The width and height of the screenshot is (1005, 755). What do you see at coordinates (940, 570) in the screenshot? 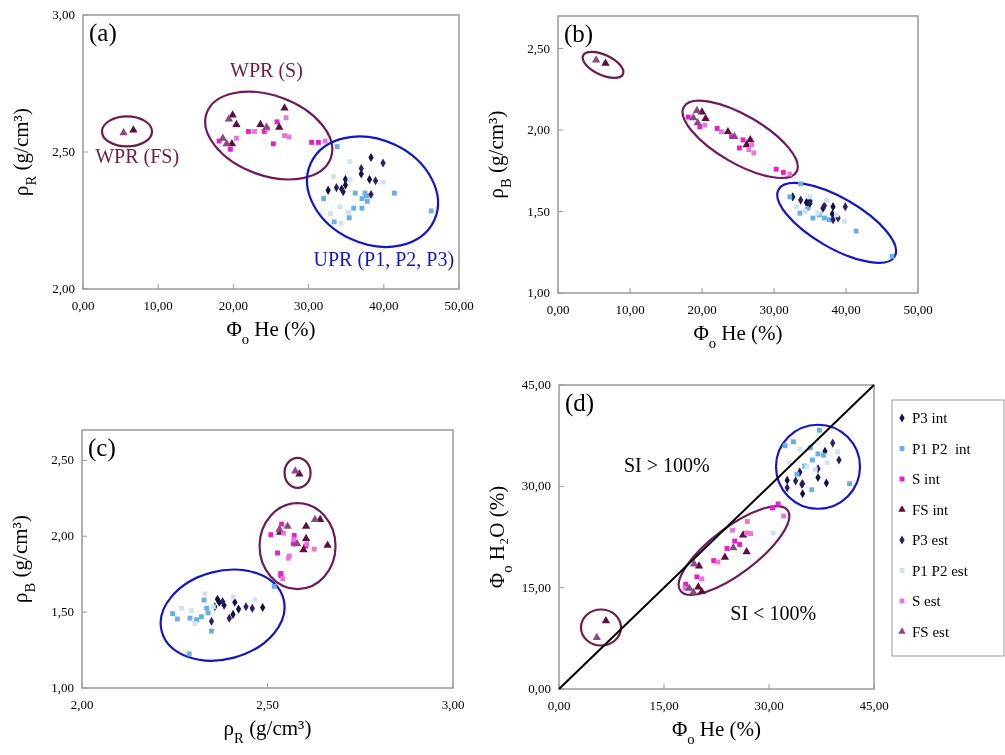
I see `legend-label: P1 P2 est` at bounding box center [940, 570].